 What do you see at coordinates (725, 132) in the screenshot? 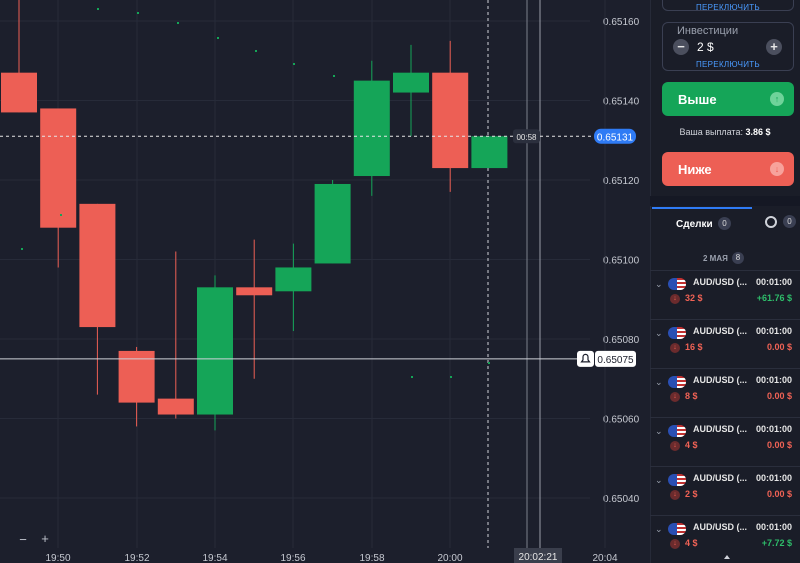
I see `payout-row: Ваша выплата: 3.86 $` at bounding box center [725, 132].